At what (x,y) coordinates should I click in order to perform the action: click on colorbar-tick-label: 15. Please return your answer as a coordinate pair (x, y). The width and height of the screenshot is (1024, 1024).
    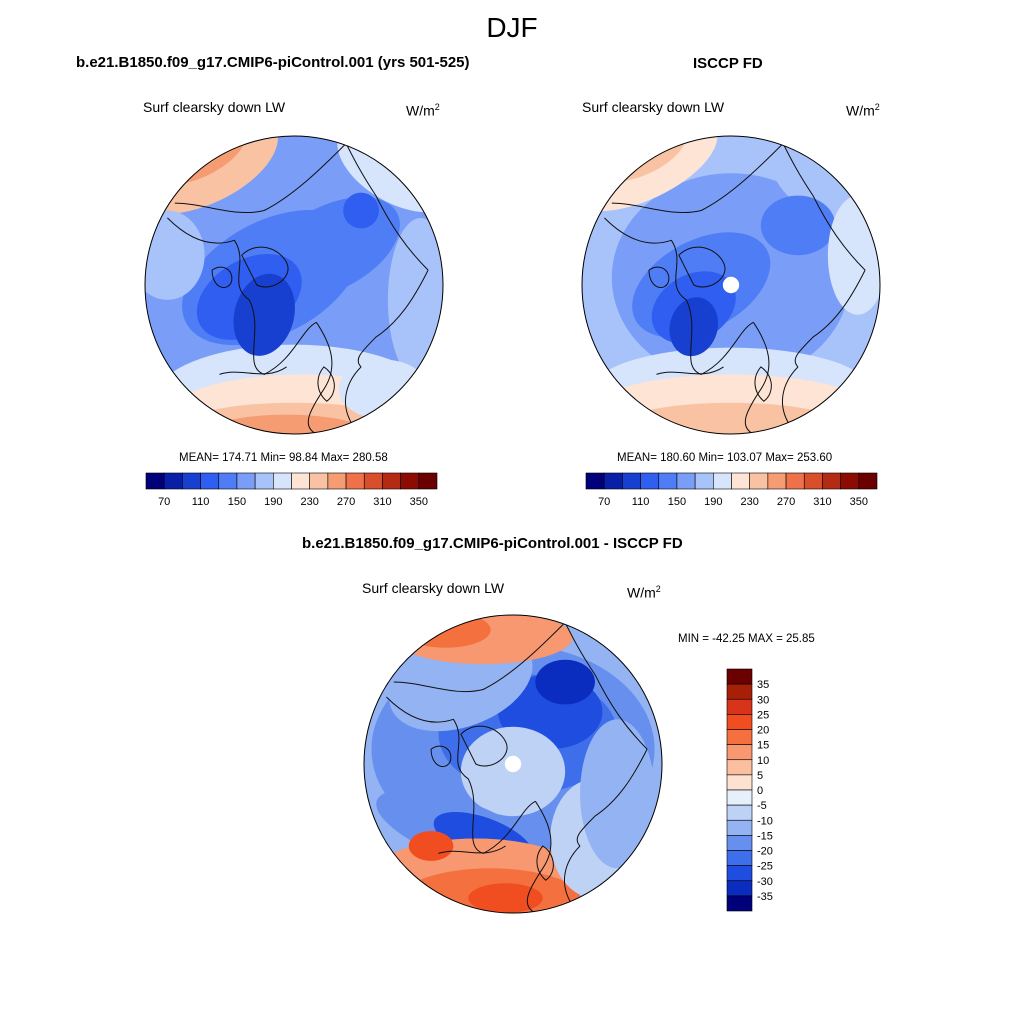
    Looking at the image, I should click on (763, 746).